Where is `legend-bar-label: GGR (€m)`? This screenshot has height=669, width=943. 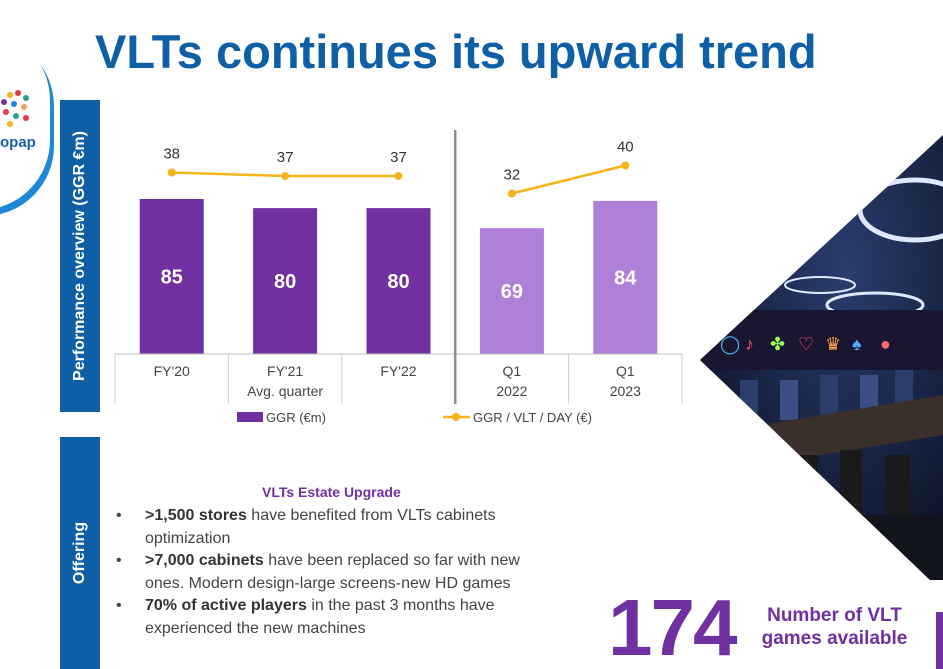
legend-bar-label: GGR (€m) is located at coordinates (296, 417).